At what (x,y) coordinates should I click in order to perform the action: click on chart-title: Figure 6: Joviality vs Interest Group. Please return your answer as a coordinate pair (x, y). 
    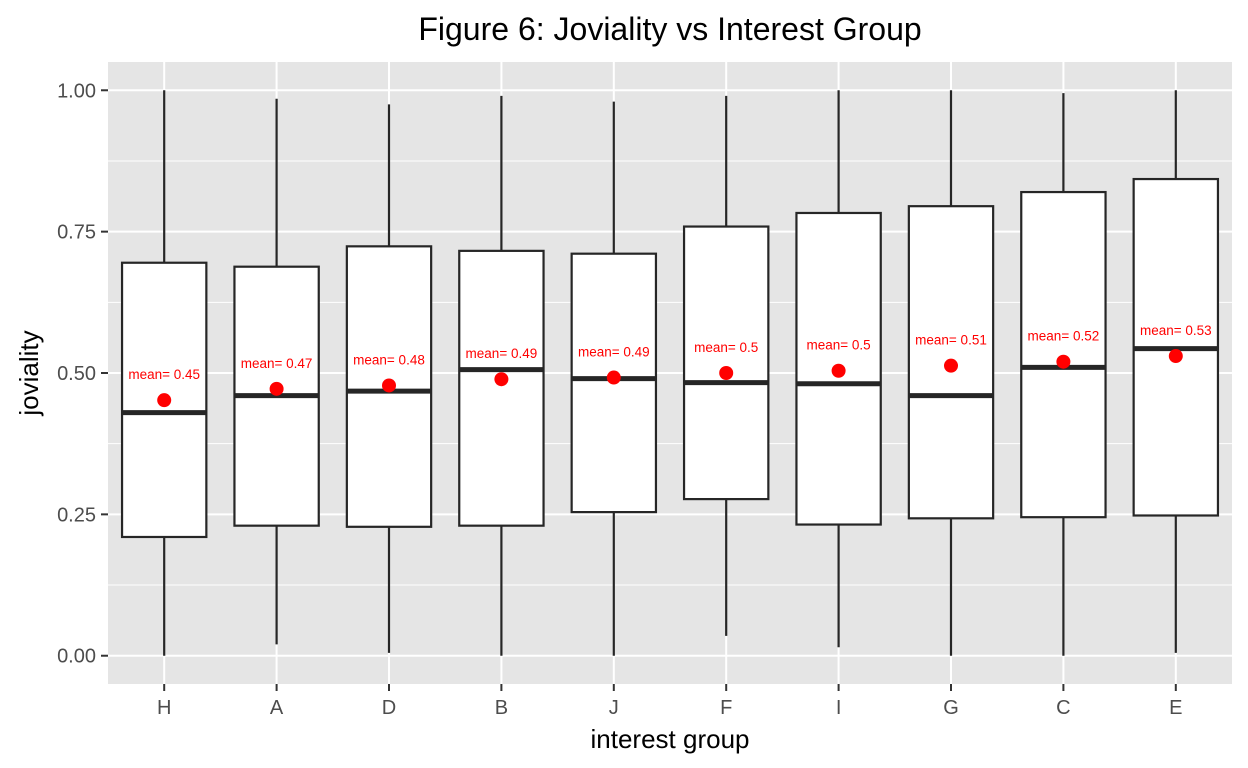
    Looking at the image, I should click on (669, 29).